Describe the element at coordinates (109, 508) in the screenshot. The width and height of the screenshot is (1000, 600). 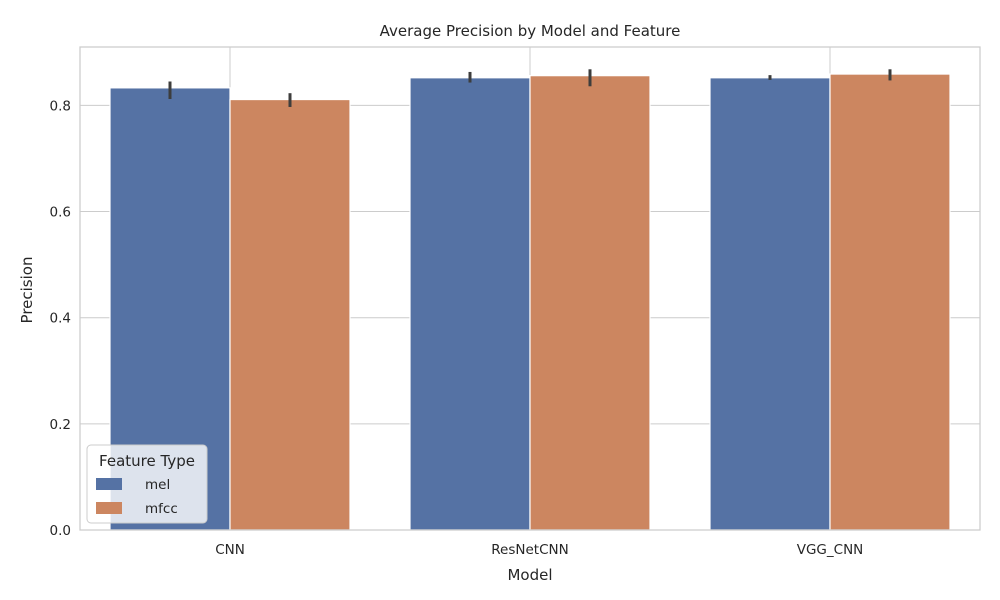
I see `legend-swatch-mfcc` at that location.